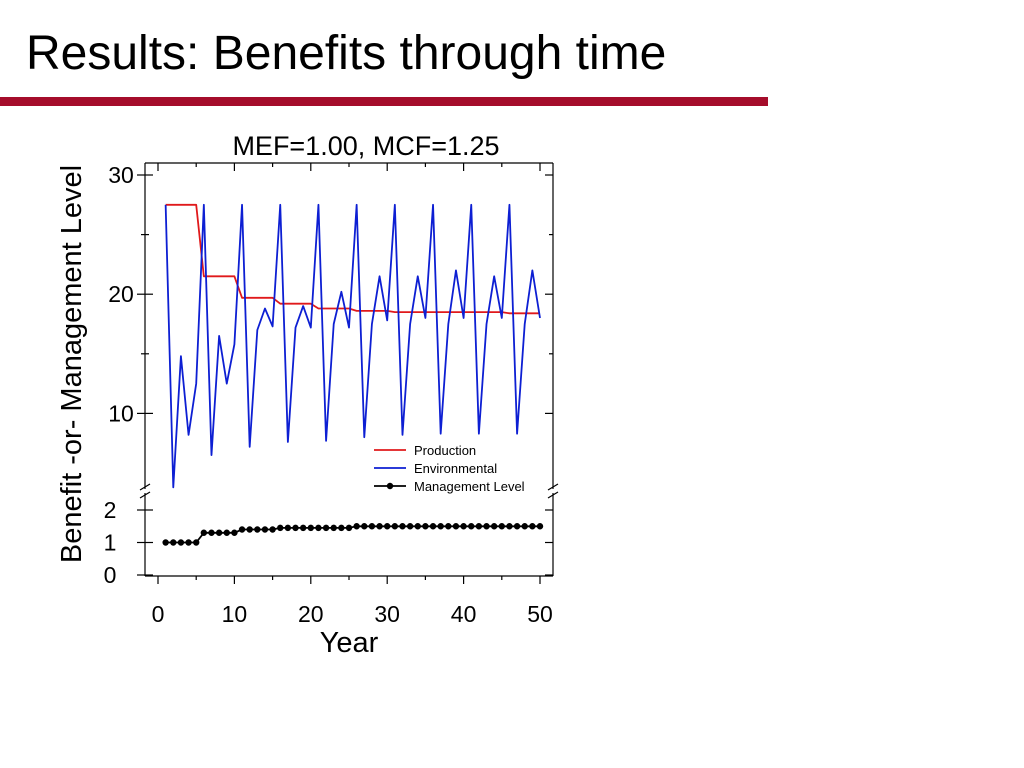 This screenshot has width=1024, height=768. I want to click on y-tick-label-upper: 20, so click(121, 294).